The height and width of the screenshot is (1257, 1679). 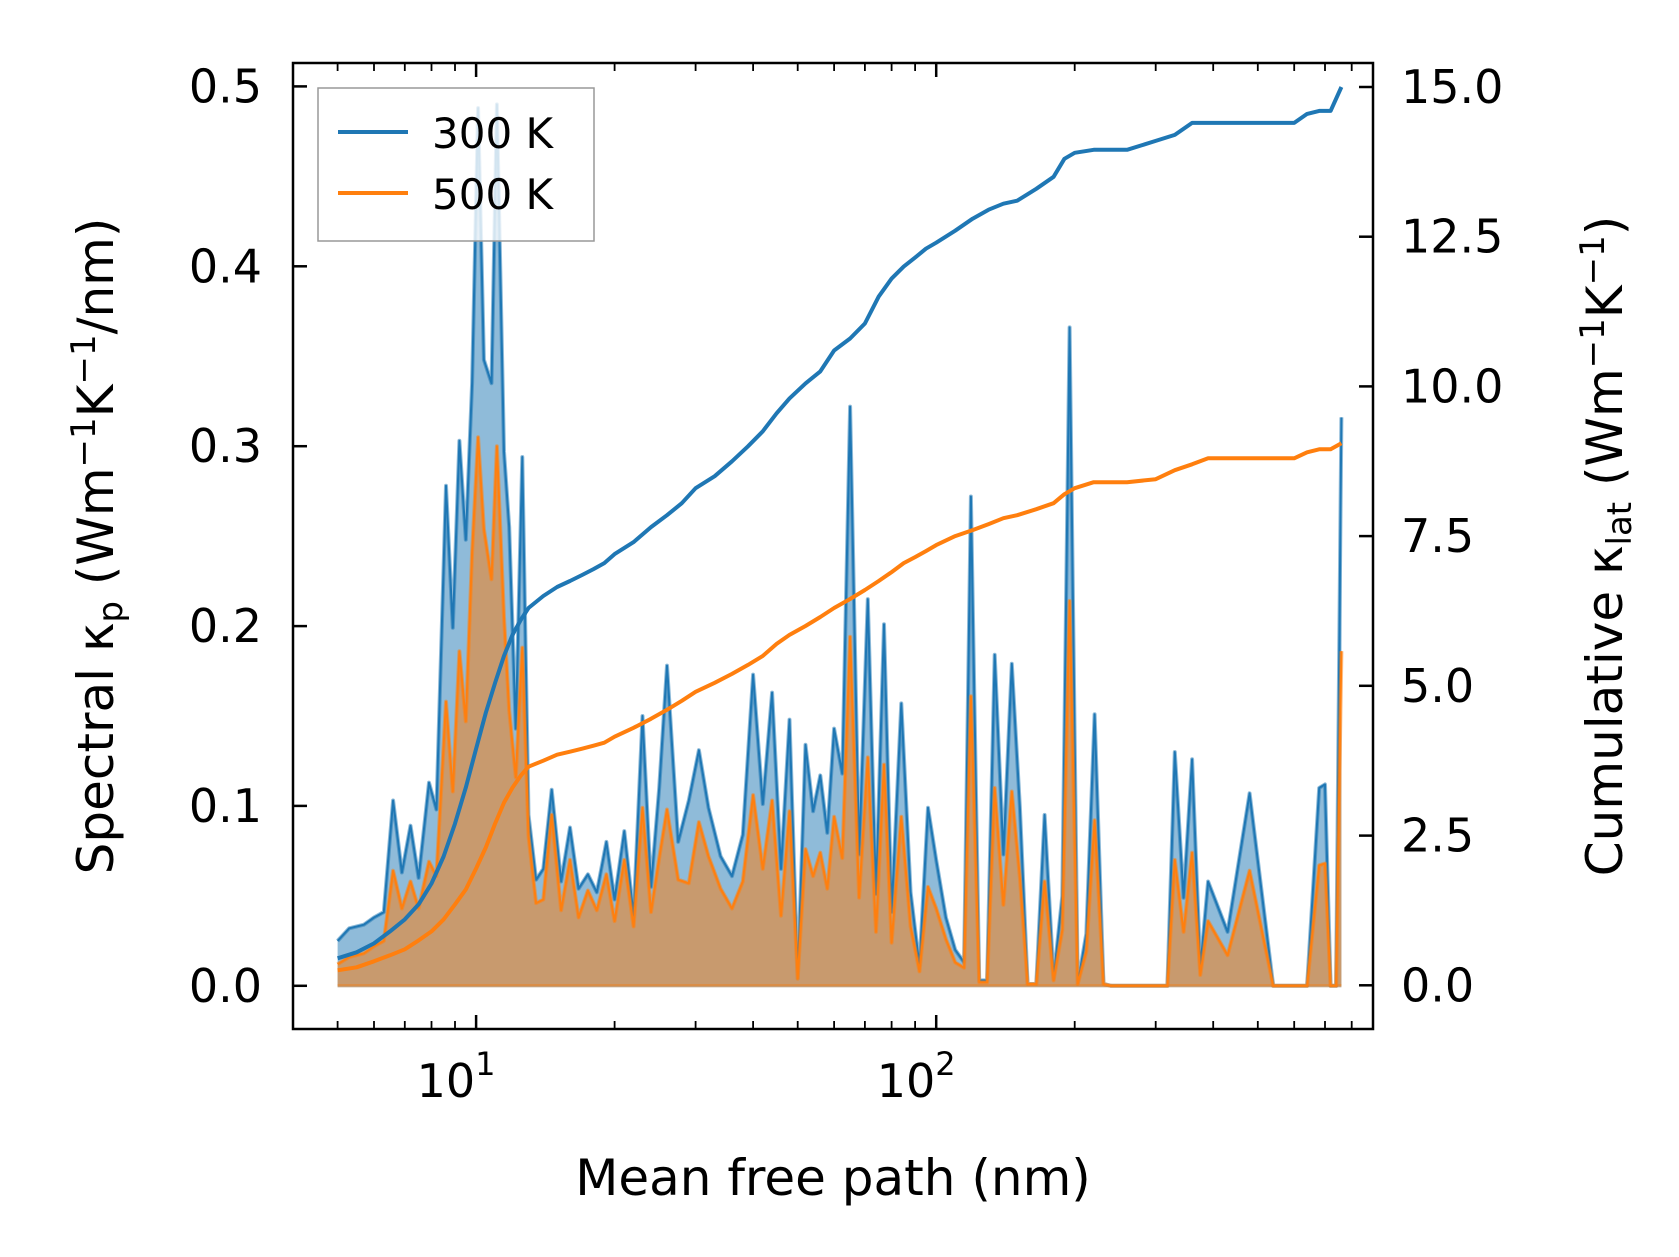 What do you see at coordinates (493, 194) in the screenshot?
I see `legend-label-500k: 500 K` at bounding box center [493, 194].